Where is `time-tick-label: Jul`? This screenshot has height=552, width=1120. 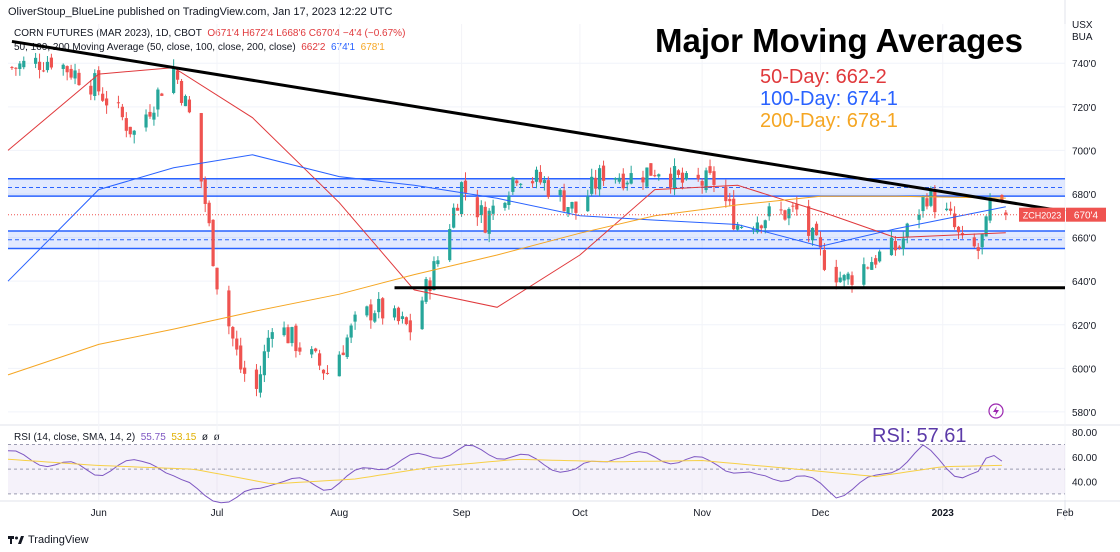
time-tick-label: Jul is located at coordinates (217, 513).